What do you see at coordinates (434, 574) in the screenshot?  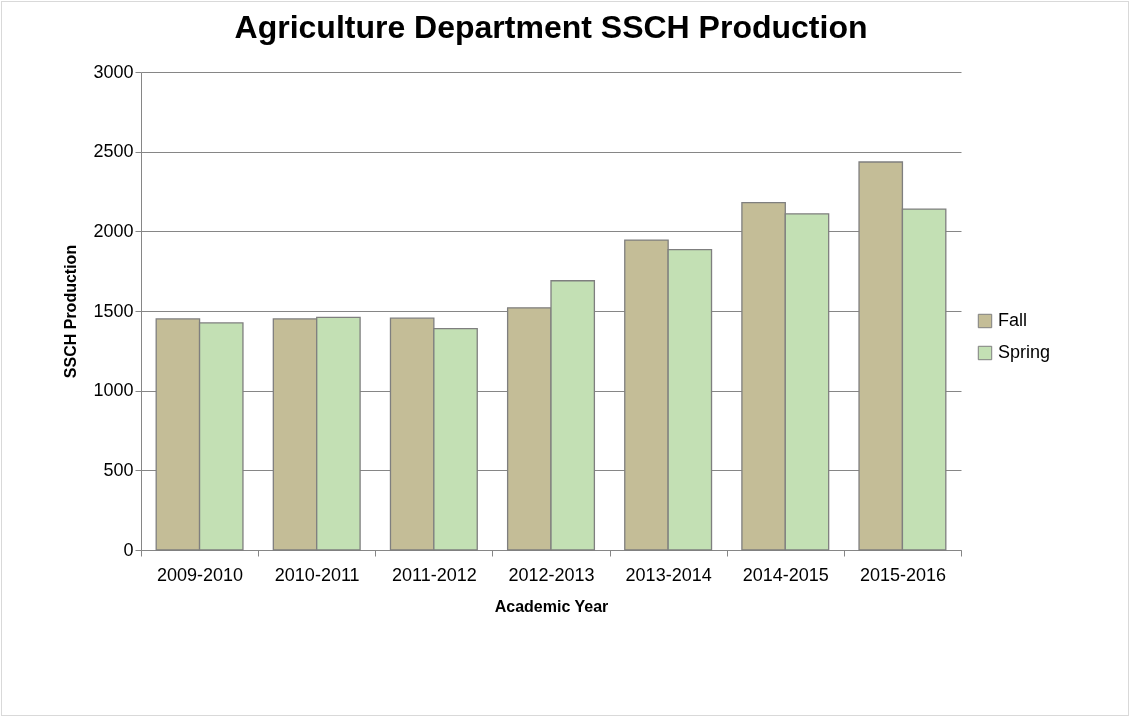 I see `x-tick-label: 2011-2012` at bounding box center [434, 574].